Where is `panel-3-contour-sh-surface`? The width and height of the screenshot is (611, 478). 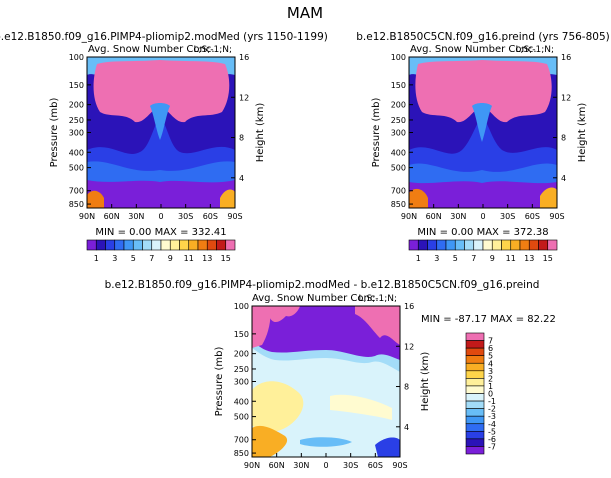 panel-3-contour-sh-surface is located at coordinates (387, 447).